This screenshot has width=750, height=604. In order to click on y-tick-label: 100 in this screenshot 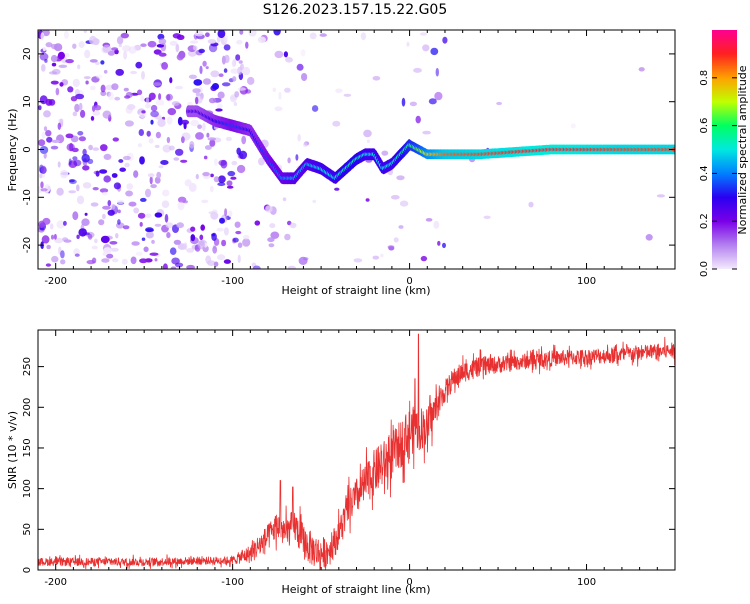, I will do `click(27, 488)`.